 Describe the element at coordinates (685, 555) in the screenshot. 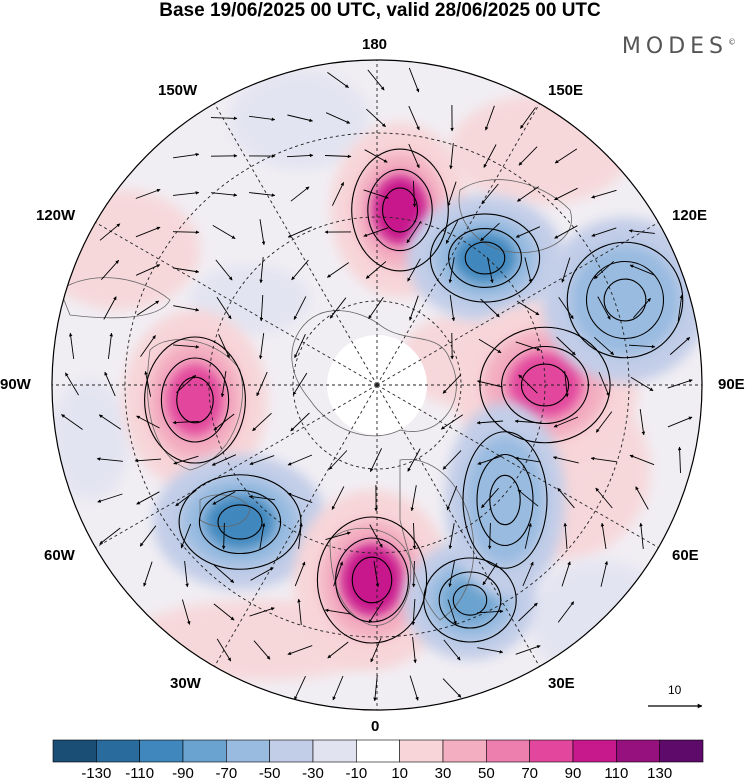

I see `lon-label-60e: 60E` at that location.